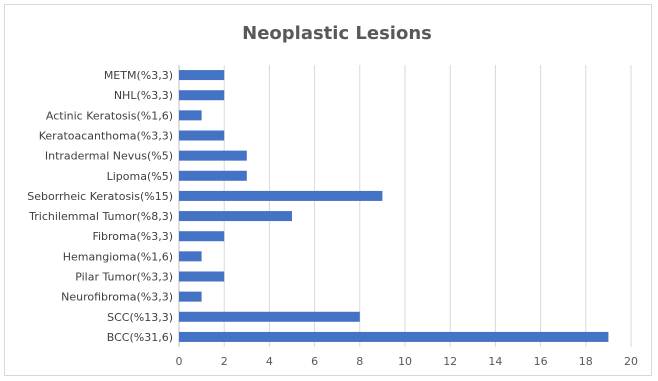 This screenshot has width=658, height=381. What do you see at coordinates (140, 337) in the screenshot?
I see `category-label: BCC(%31,6)` at bounding box center [140, 337].